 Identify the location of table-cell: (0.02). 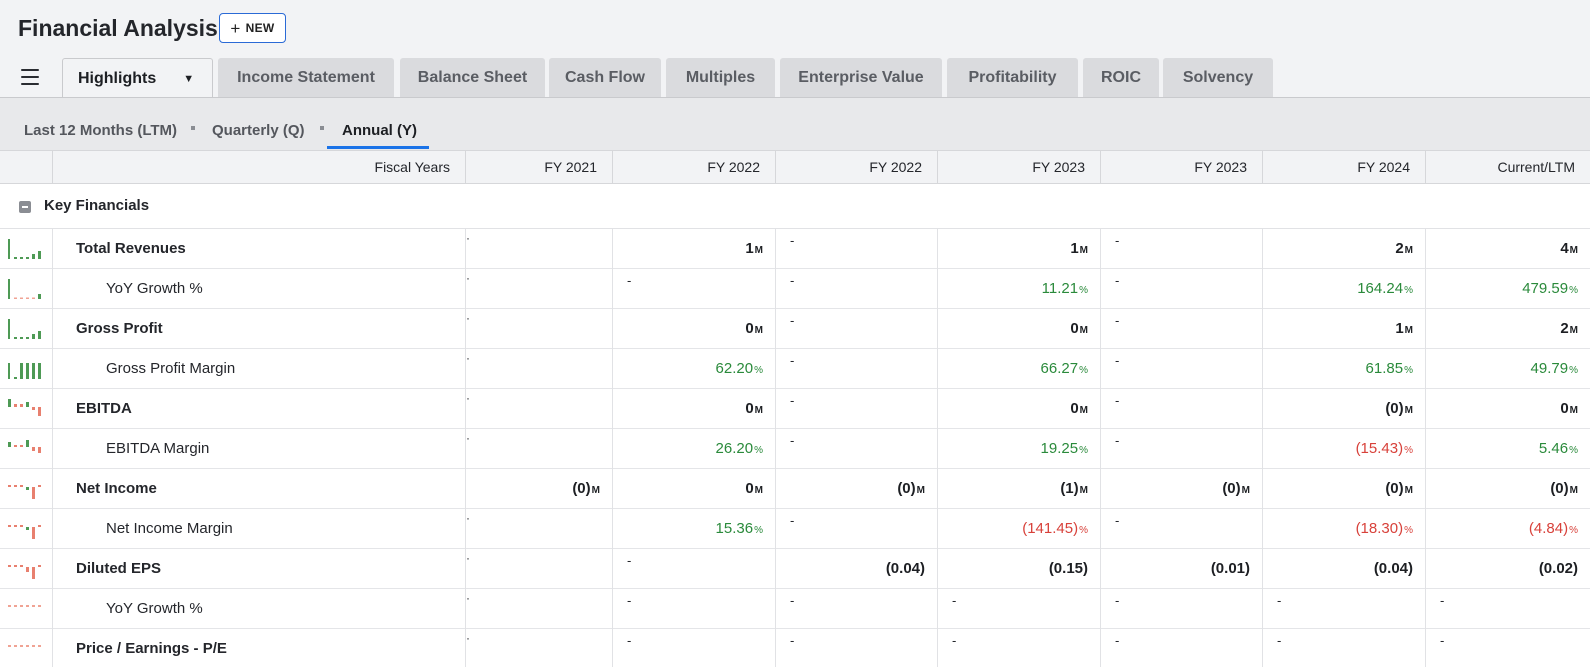
(1508, 569).